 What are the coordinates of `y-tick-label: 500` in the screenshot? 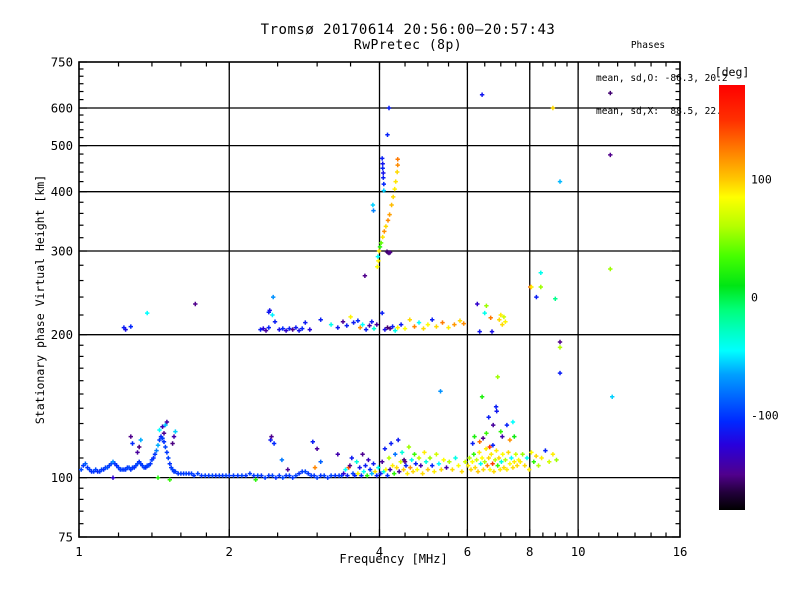 It's located at (62, 146).